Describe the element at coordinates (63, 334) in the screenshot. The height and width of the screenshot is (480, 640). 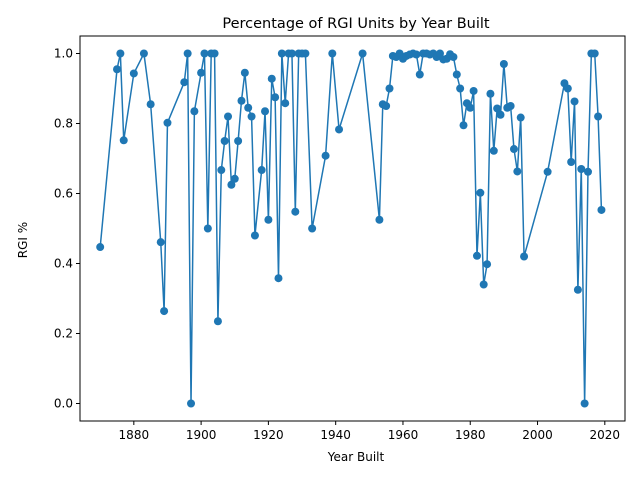
I see `y-tick-label: 0.2` at that location.